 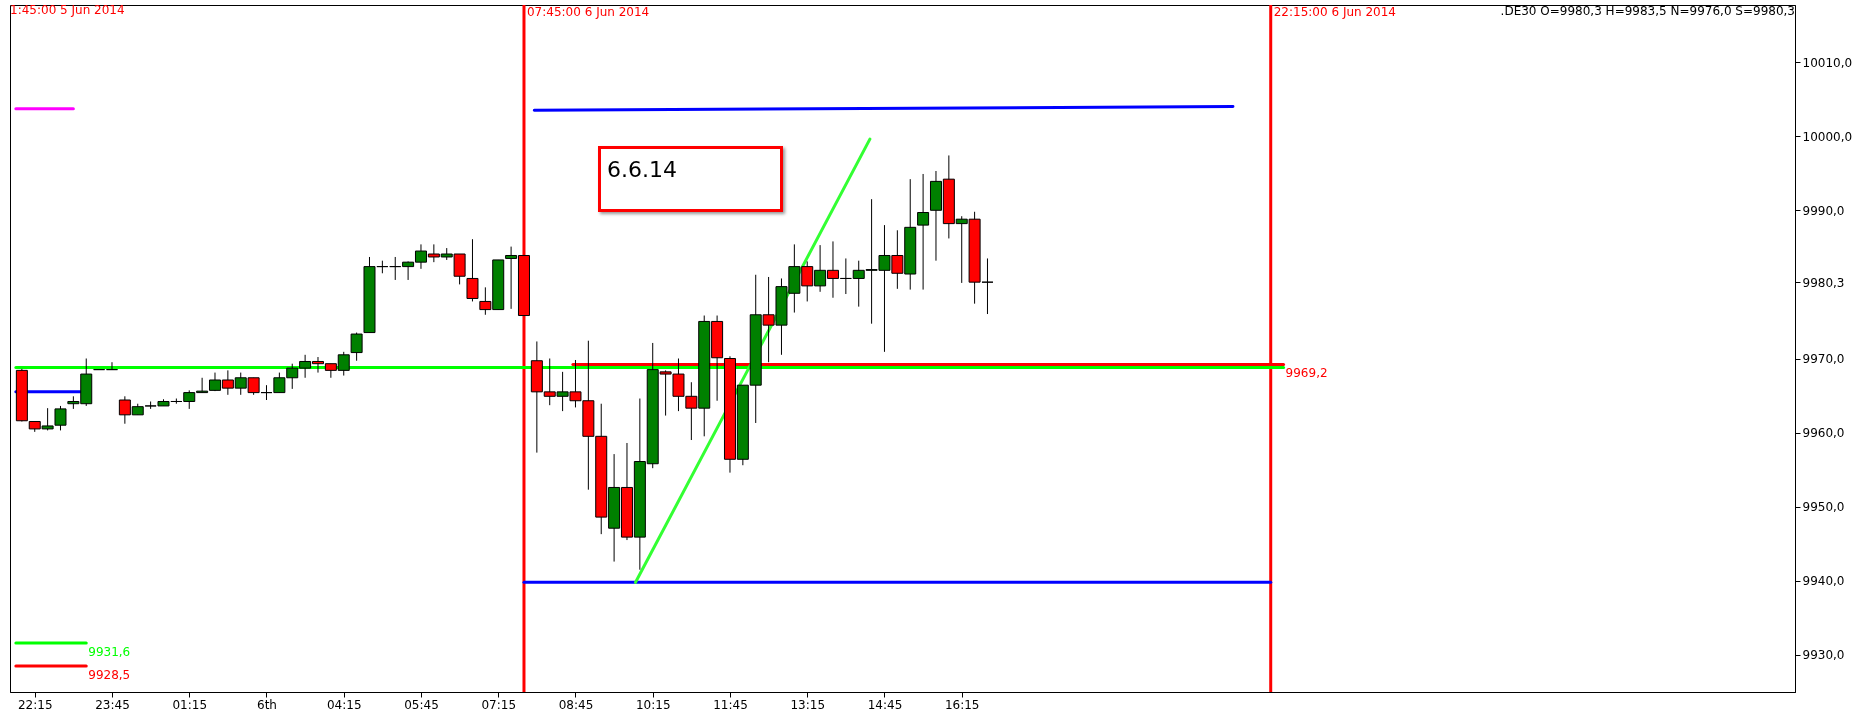 I want to click on note-box: 6.6.14, so click(x=690, y=179).